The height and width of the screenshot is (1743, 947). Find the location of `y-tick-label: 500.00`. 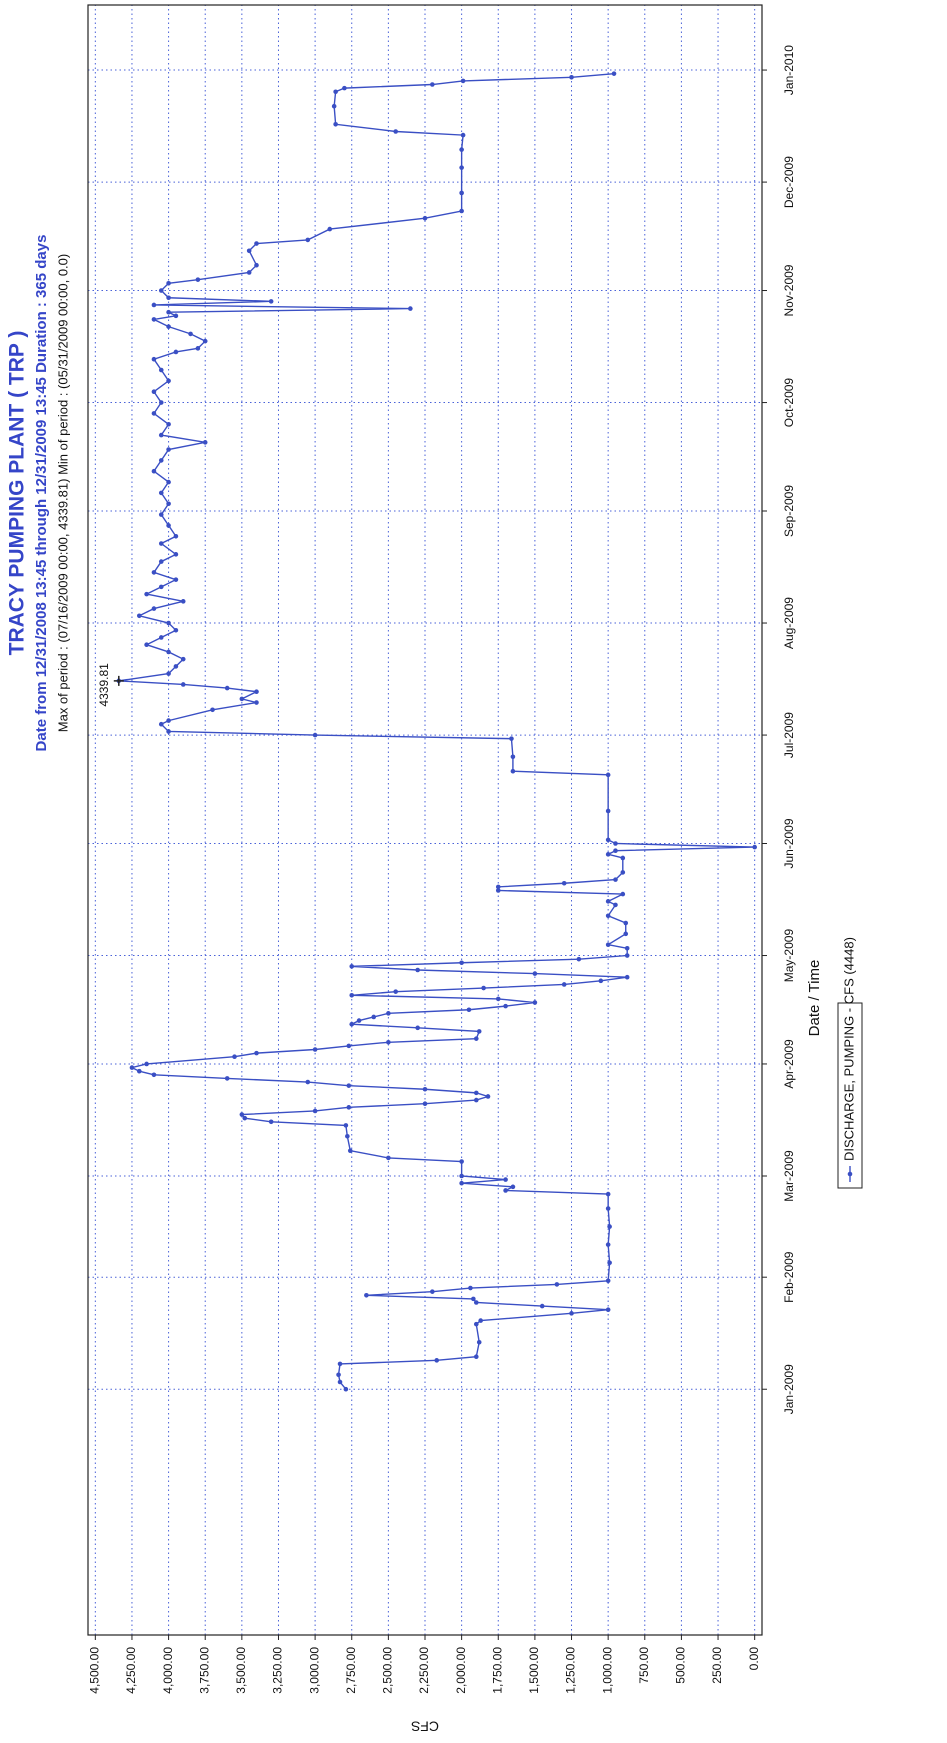

y-tick-label: 500.00 is located at coordinates (681, 1665).